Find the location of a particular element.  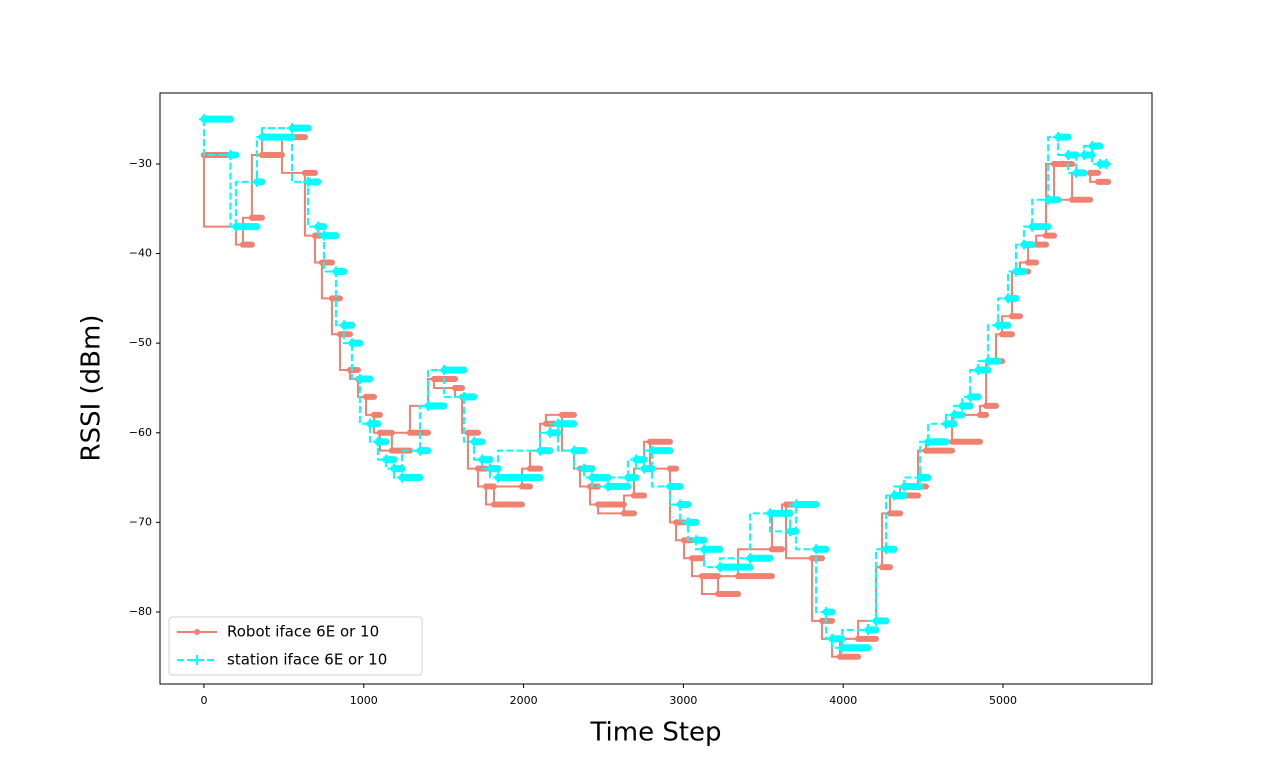

x-tick-label: 4000 is located at coordinates (843, 700).